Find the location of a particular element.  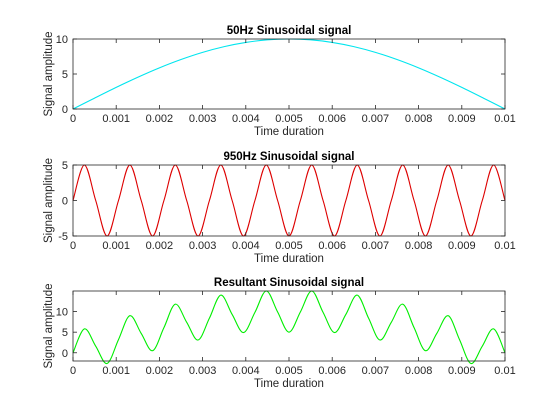

chart-title: 950Hz Sinusoidal signal is located at coordinates (288, 157).